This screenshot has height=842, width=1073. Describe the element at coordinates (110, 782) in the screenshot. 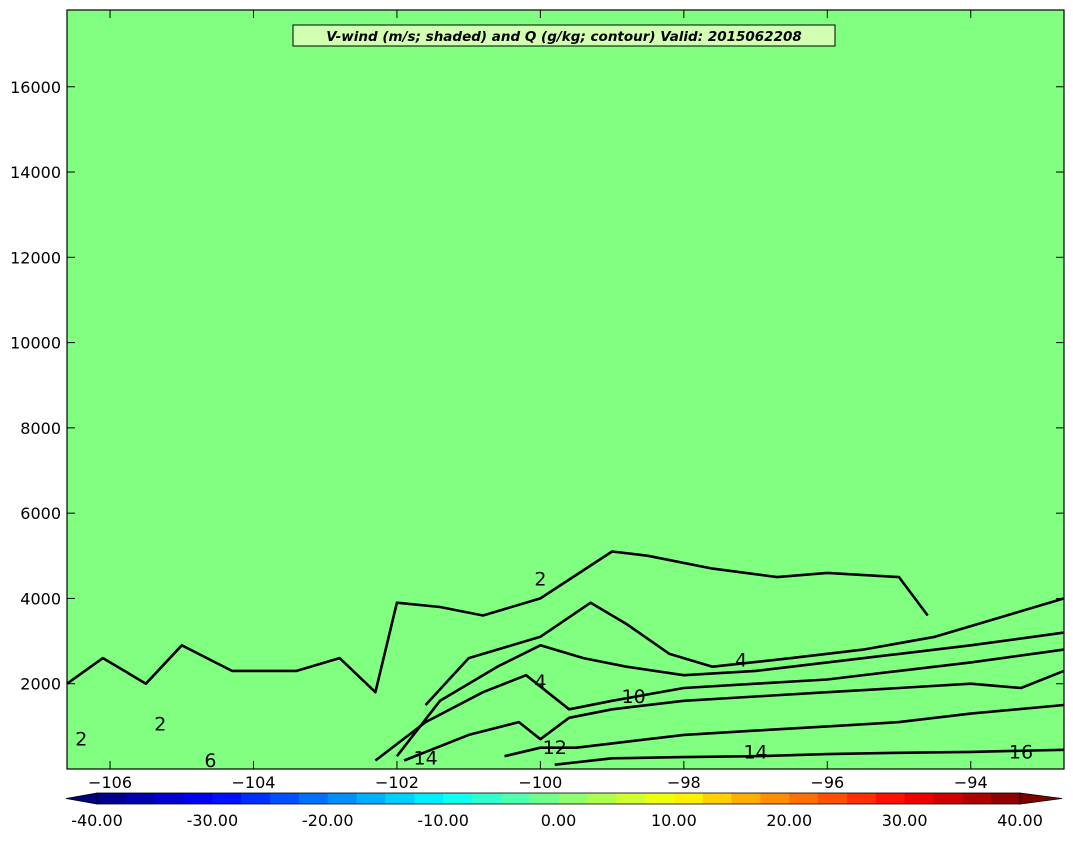

I see `x-tick-label: −106` at that location.